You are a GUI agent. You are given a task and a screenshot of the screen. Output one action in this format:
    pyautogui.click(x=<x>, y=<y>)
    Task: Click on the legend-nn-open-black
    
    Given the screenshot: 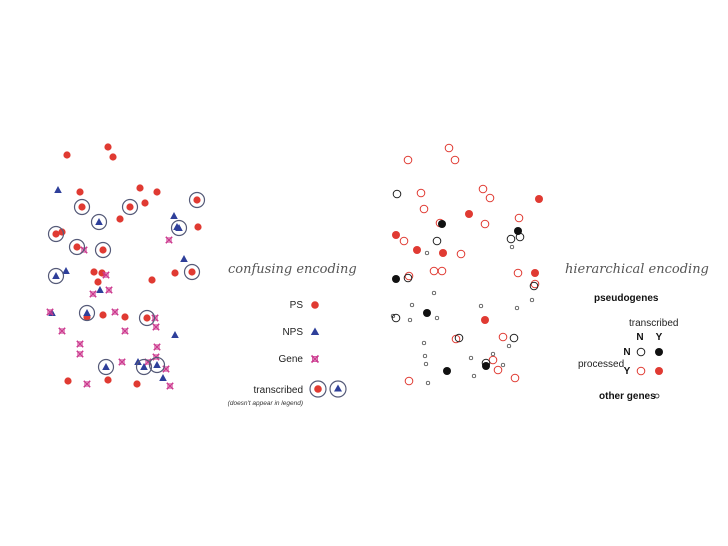 What is the action you would take?
    pyautogui.click(x=641, y=352)
    